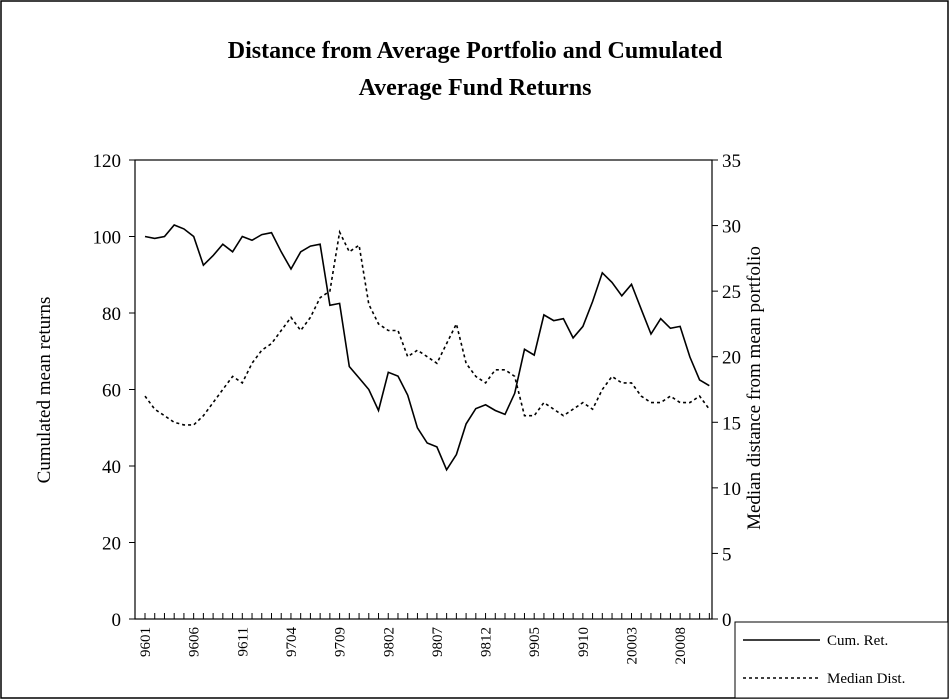 This screenshot has width=950, height=700. I want to click on y2-tick-label: 15, so click(731, 423).